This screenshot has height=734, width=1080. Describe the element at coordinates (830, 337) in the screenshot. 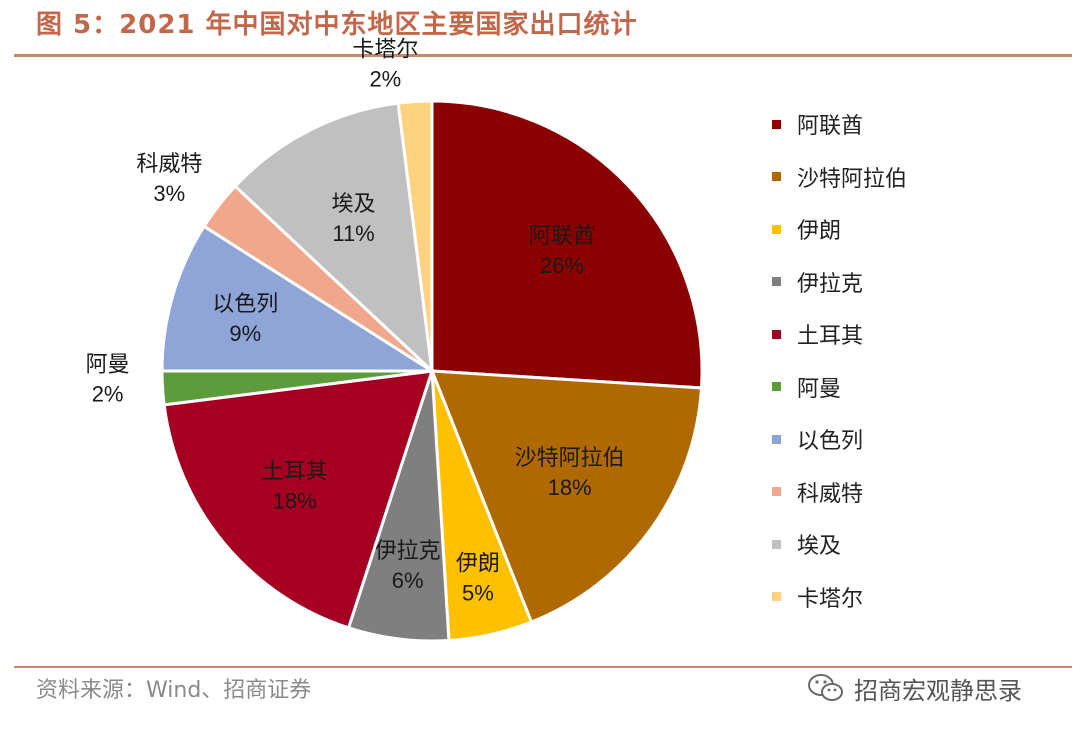

I see `legend-label: 土耳其` at that location.